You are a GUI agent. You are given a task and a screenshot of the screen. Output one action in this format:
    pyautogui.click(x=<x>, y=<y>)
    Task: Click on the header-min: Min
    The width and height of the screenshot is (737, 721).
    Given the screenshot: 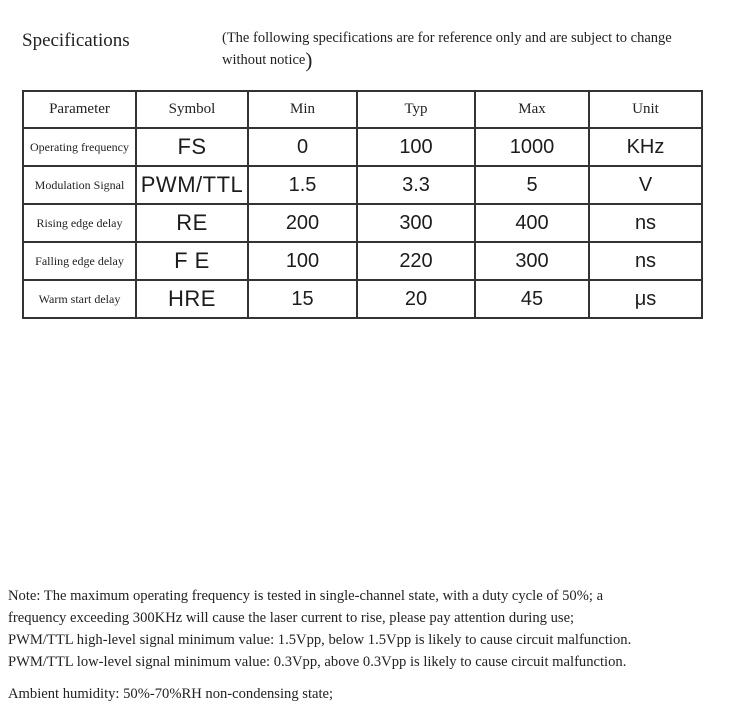 What is the action you would take?
    pyautogui.click(x=302, y=109)
    